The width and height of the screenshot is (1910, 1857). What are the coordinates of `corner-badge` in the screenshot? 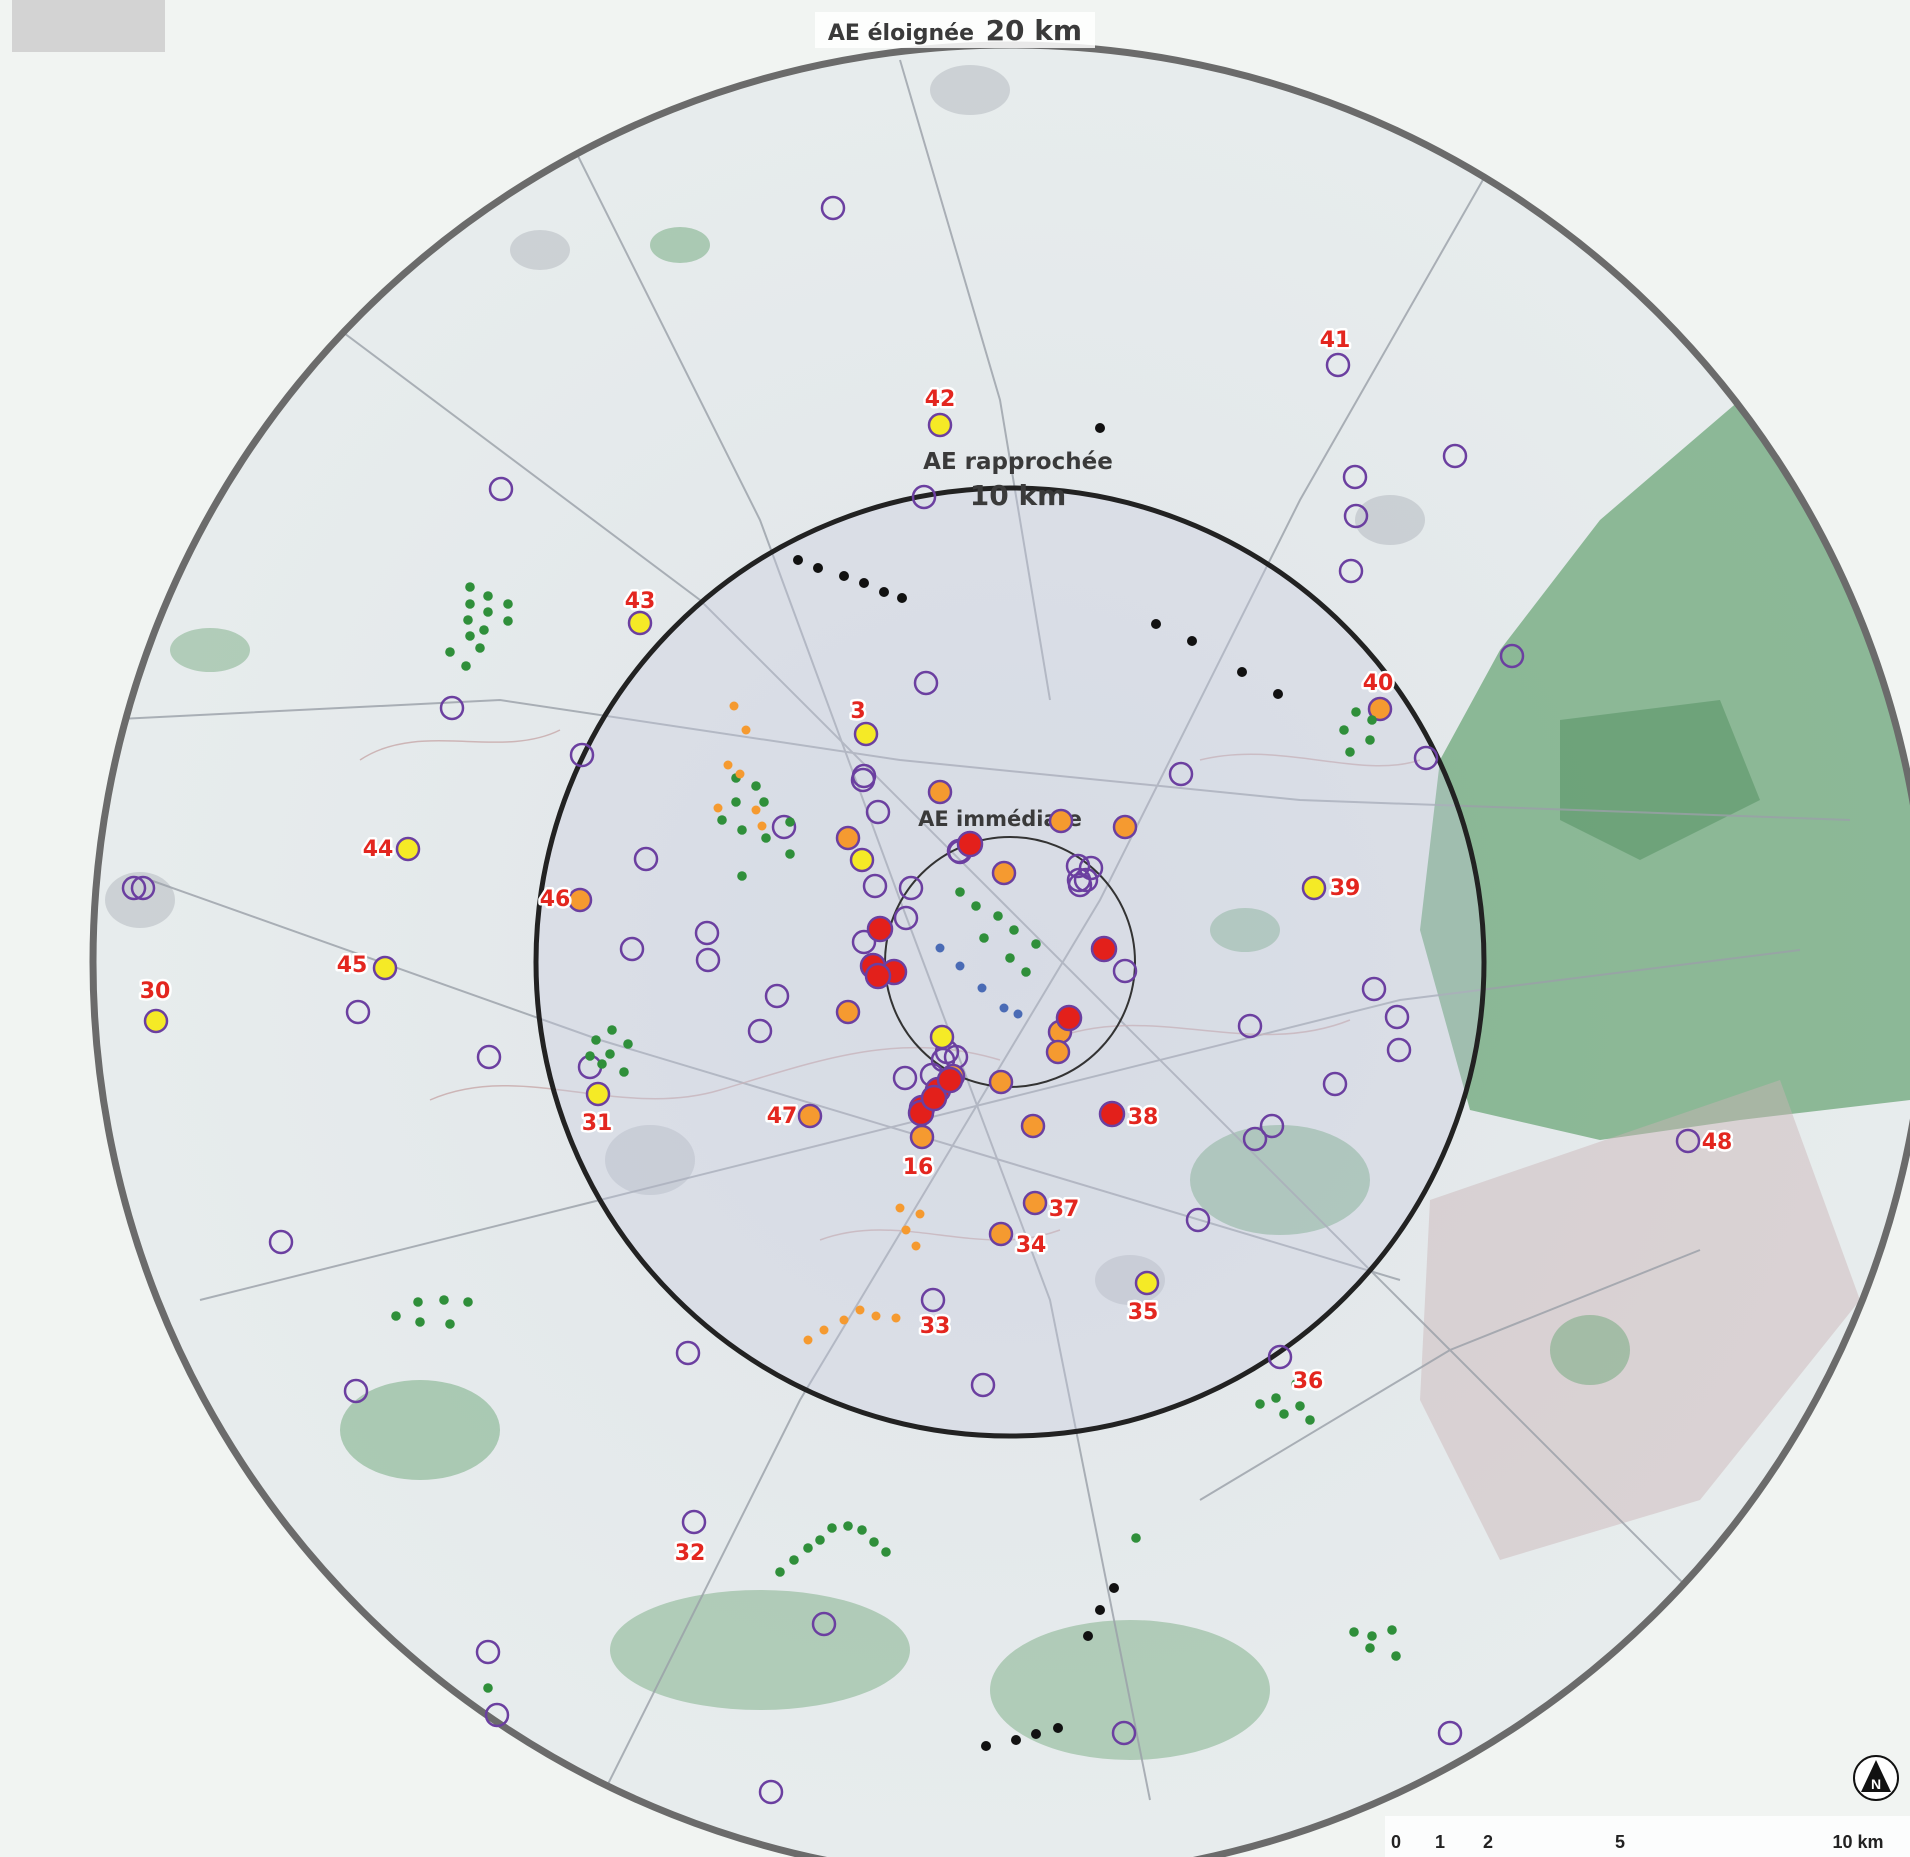 It's located at (88, 26).